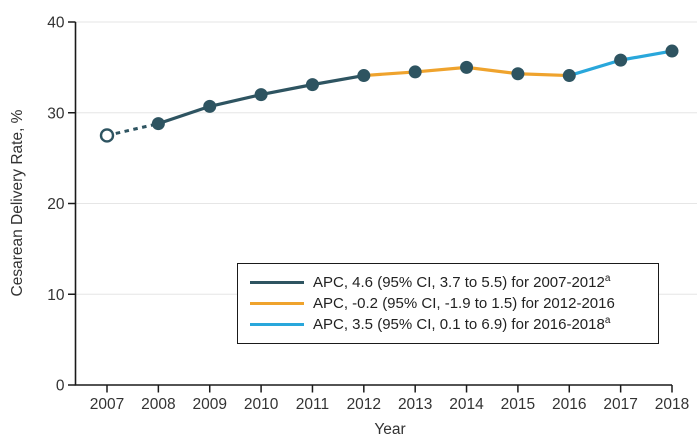 Image resolution: width=700 pixels, height=445 pixels. Describe the element at coordinates (364, 404) in the screenshot. I see `x-tick-label-2012: 2012` at that location.